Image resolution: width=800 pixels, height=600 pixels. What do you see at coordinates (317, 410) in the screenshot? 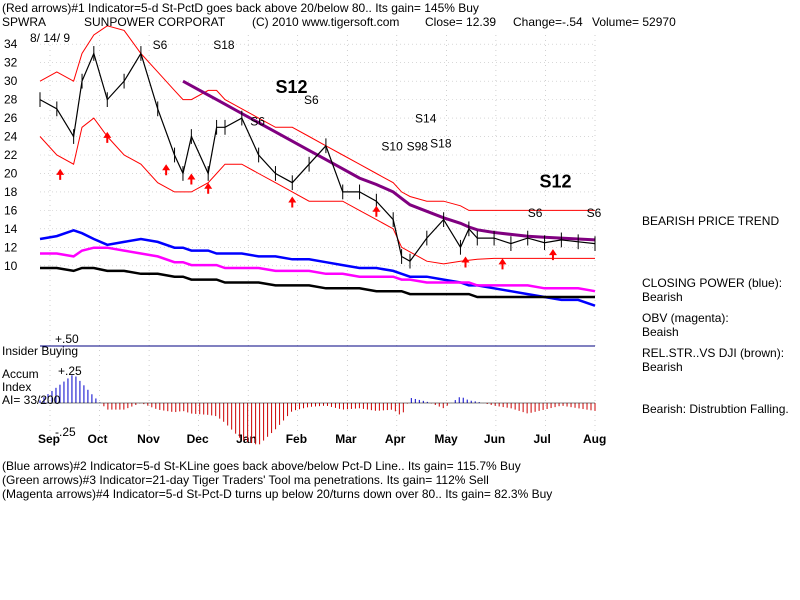
I see `accum-histogram` at bounding box center [317, 410].